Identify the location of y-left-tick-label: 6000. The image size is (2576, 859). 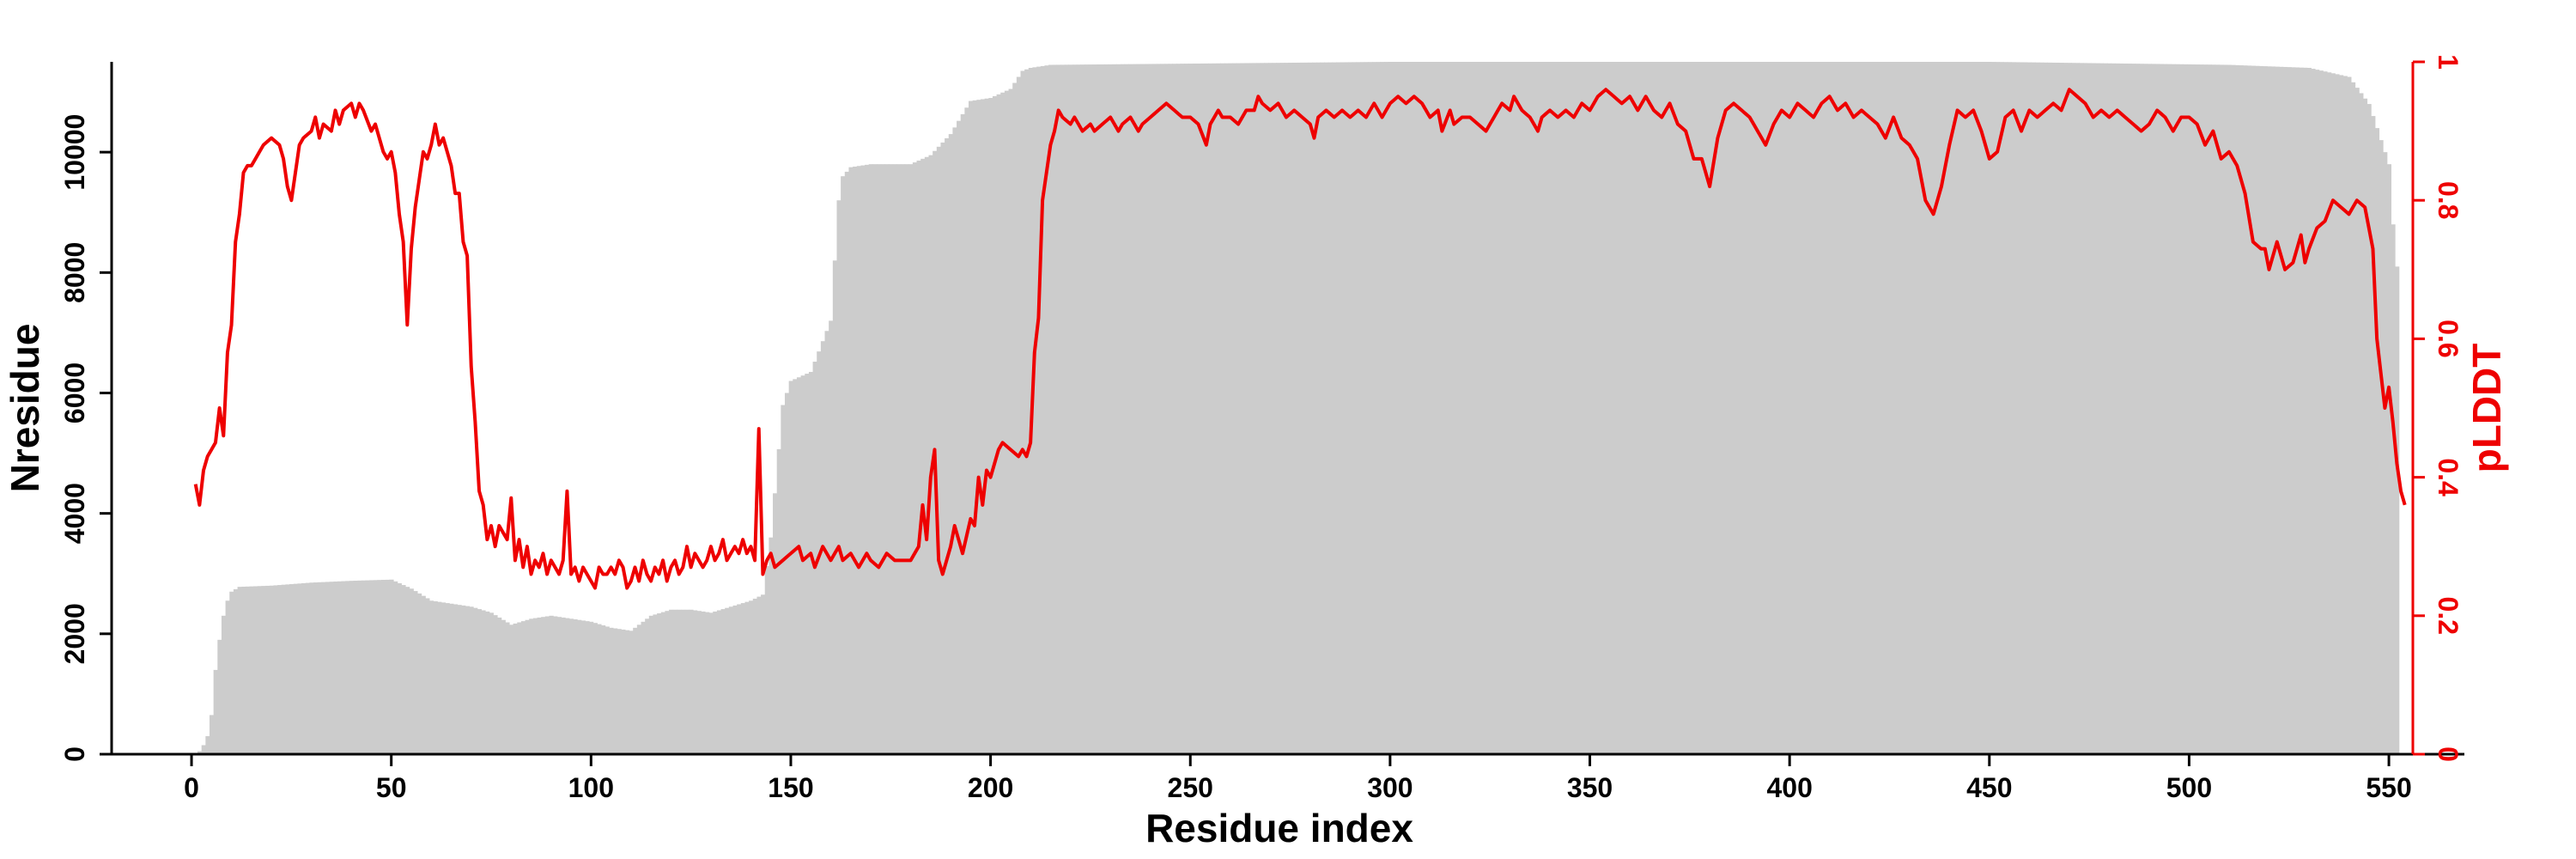
(74, 393).